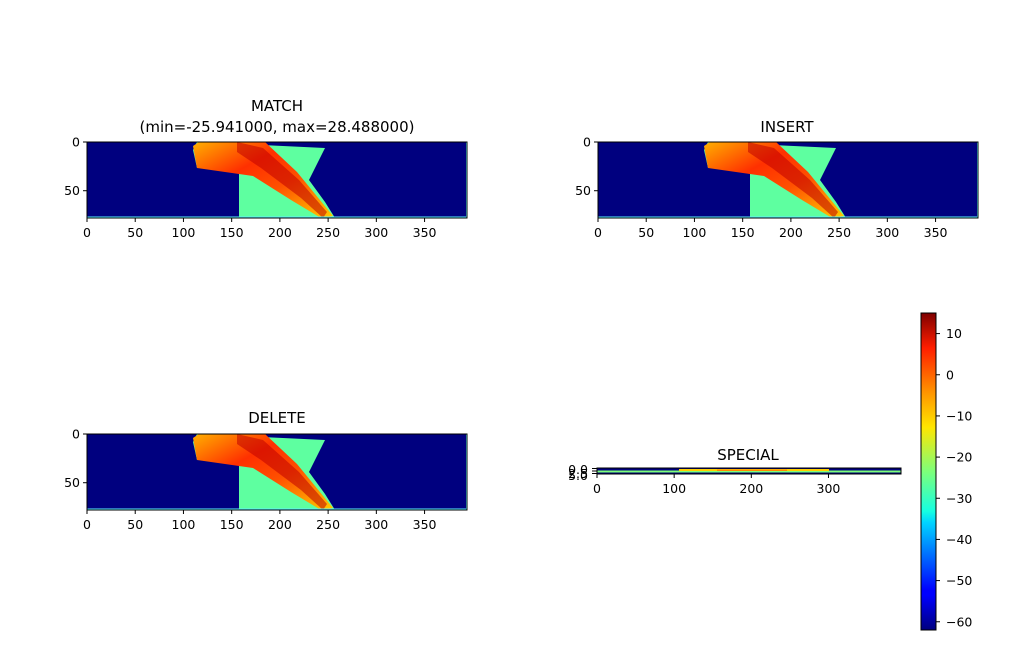  I want to click on special-title: SPECIAL, so click(748, 455).